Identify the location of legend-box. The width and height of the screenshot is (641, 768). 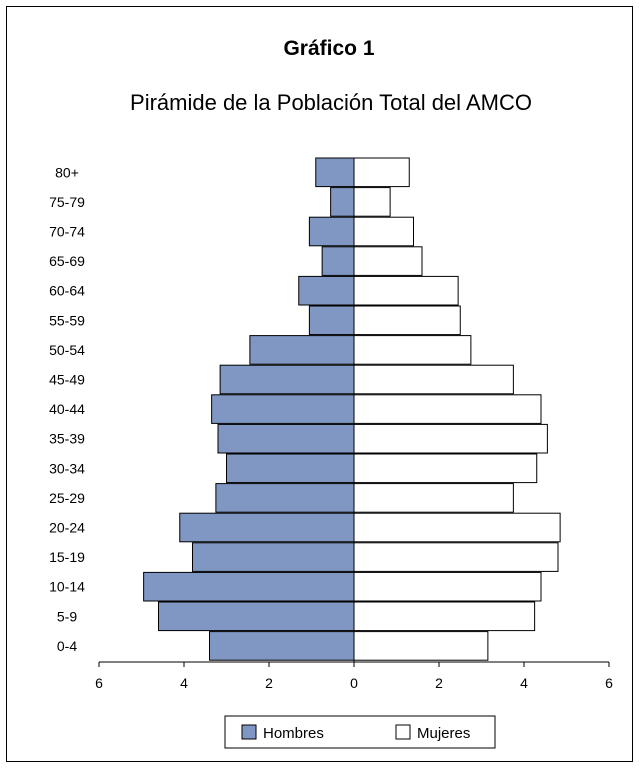
(360, 732).